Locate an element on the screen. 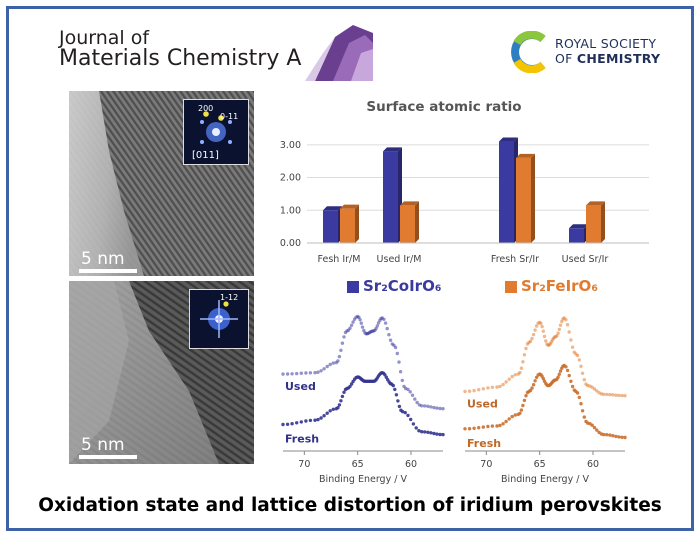  publisher-line2-prefix: OF is located at coordinates (566, 58).